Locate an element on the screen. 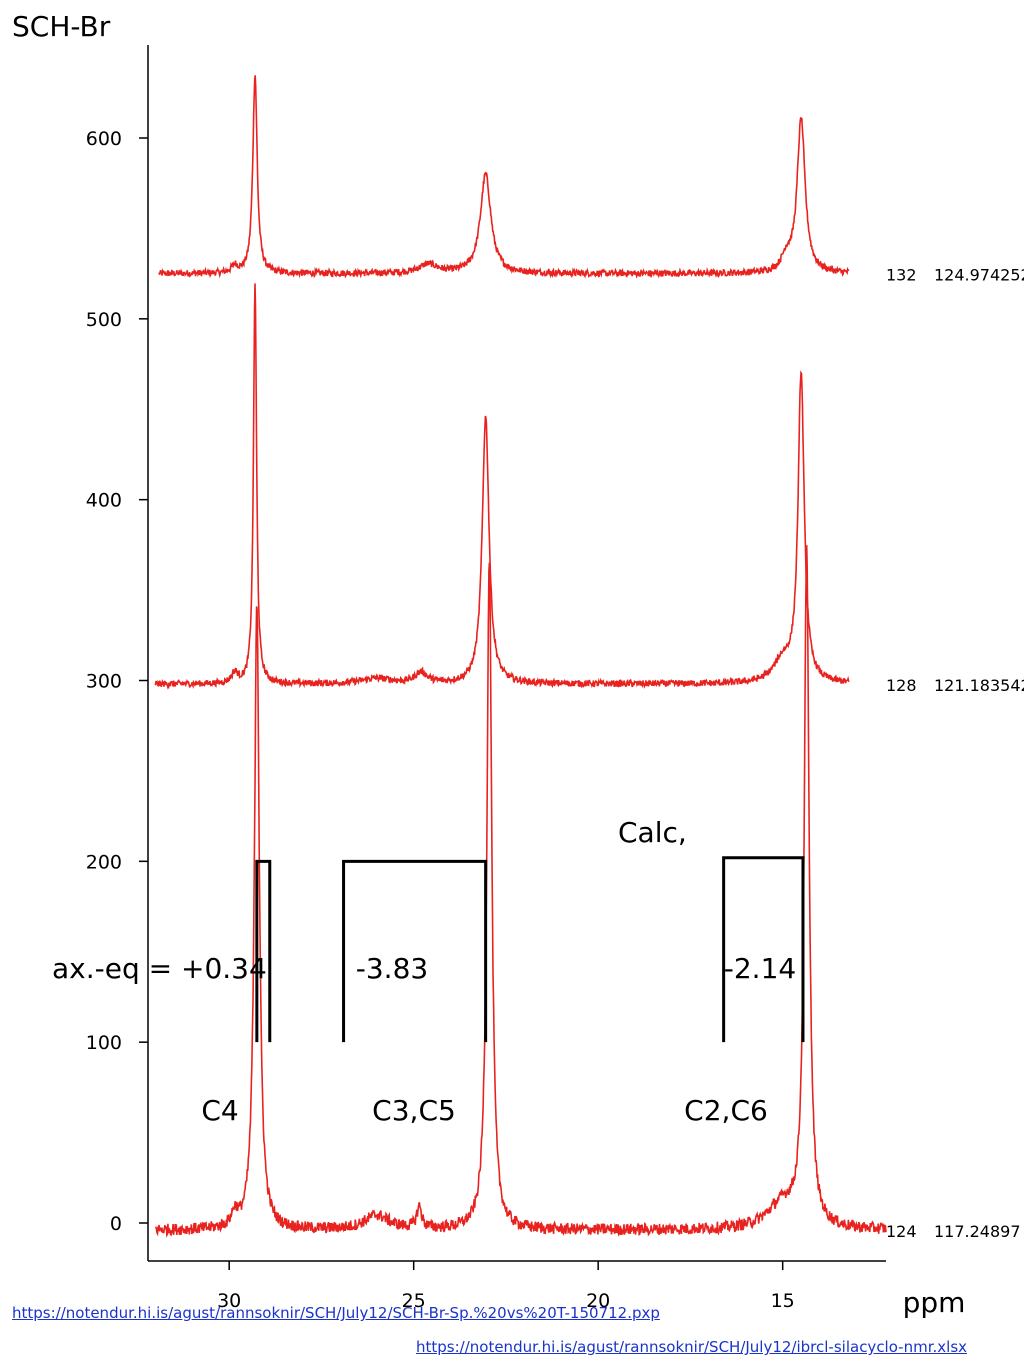 This screenshot has width=1024, height=1365. trace-label-value: 117.24897 is located at coordinates (977, 1231).